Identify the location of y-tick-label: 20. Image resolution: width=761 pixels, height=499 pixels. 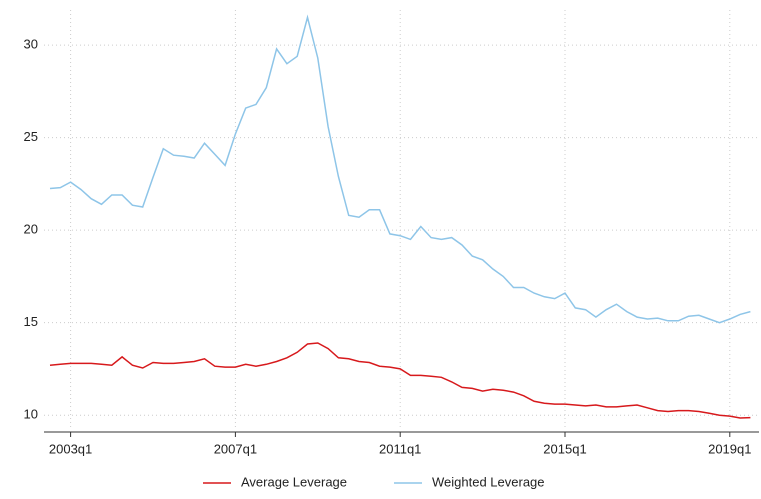
(31, 229).